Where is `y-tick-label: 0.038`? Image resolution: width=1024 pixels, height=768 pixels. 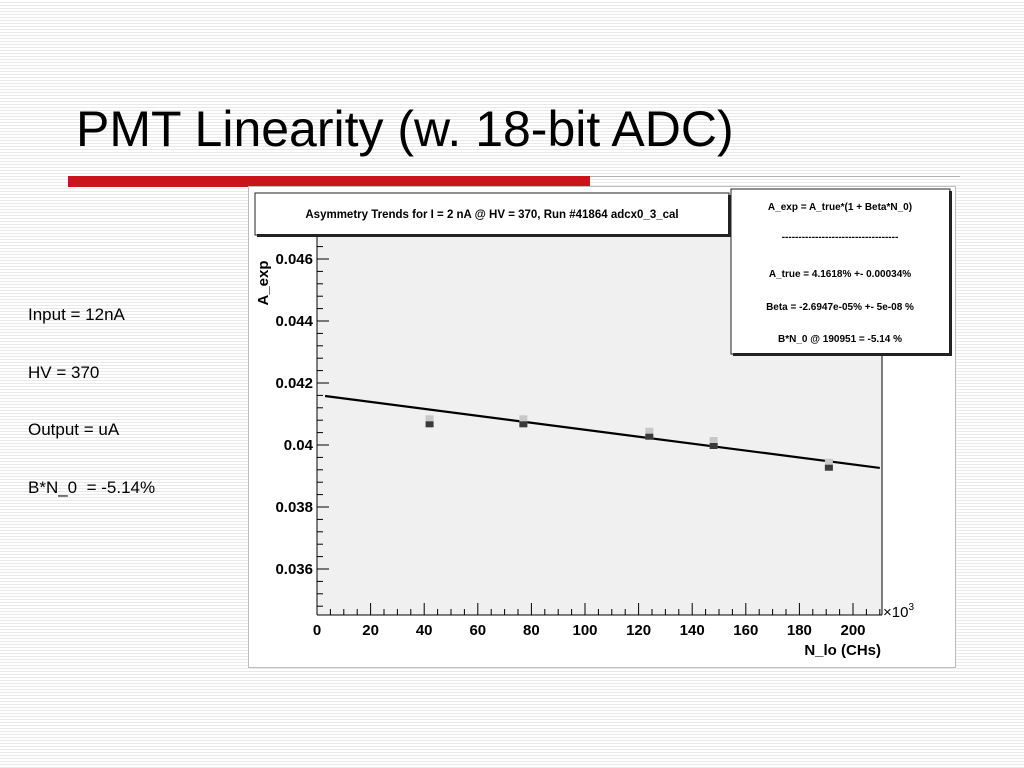
y-tick-label: 0.038 is located at coordinates (294, 507).